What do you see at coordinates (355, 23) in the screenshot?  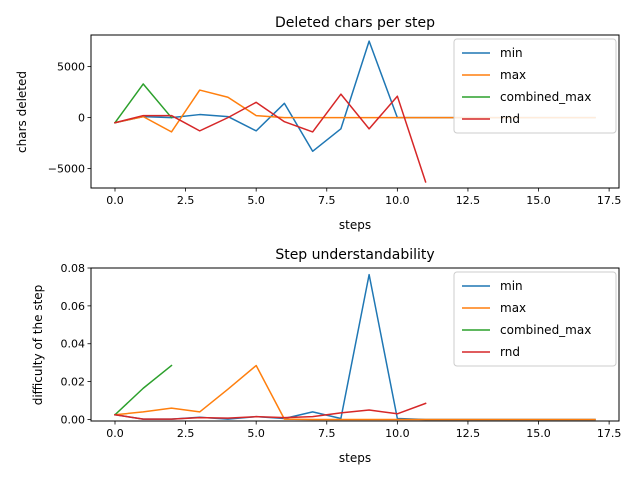 I see `chart-title: Deleted chars per step` at bounding box center [355, 23].